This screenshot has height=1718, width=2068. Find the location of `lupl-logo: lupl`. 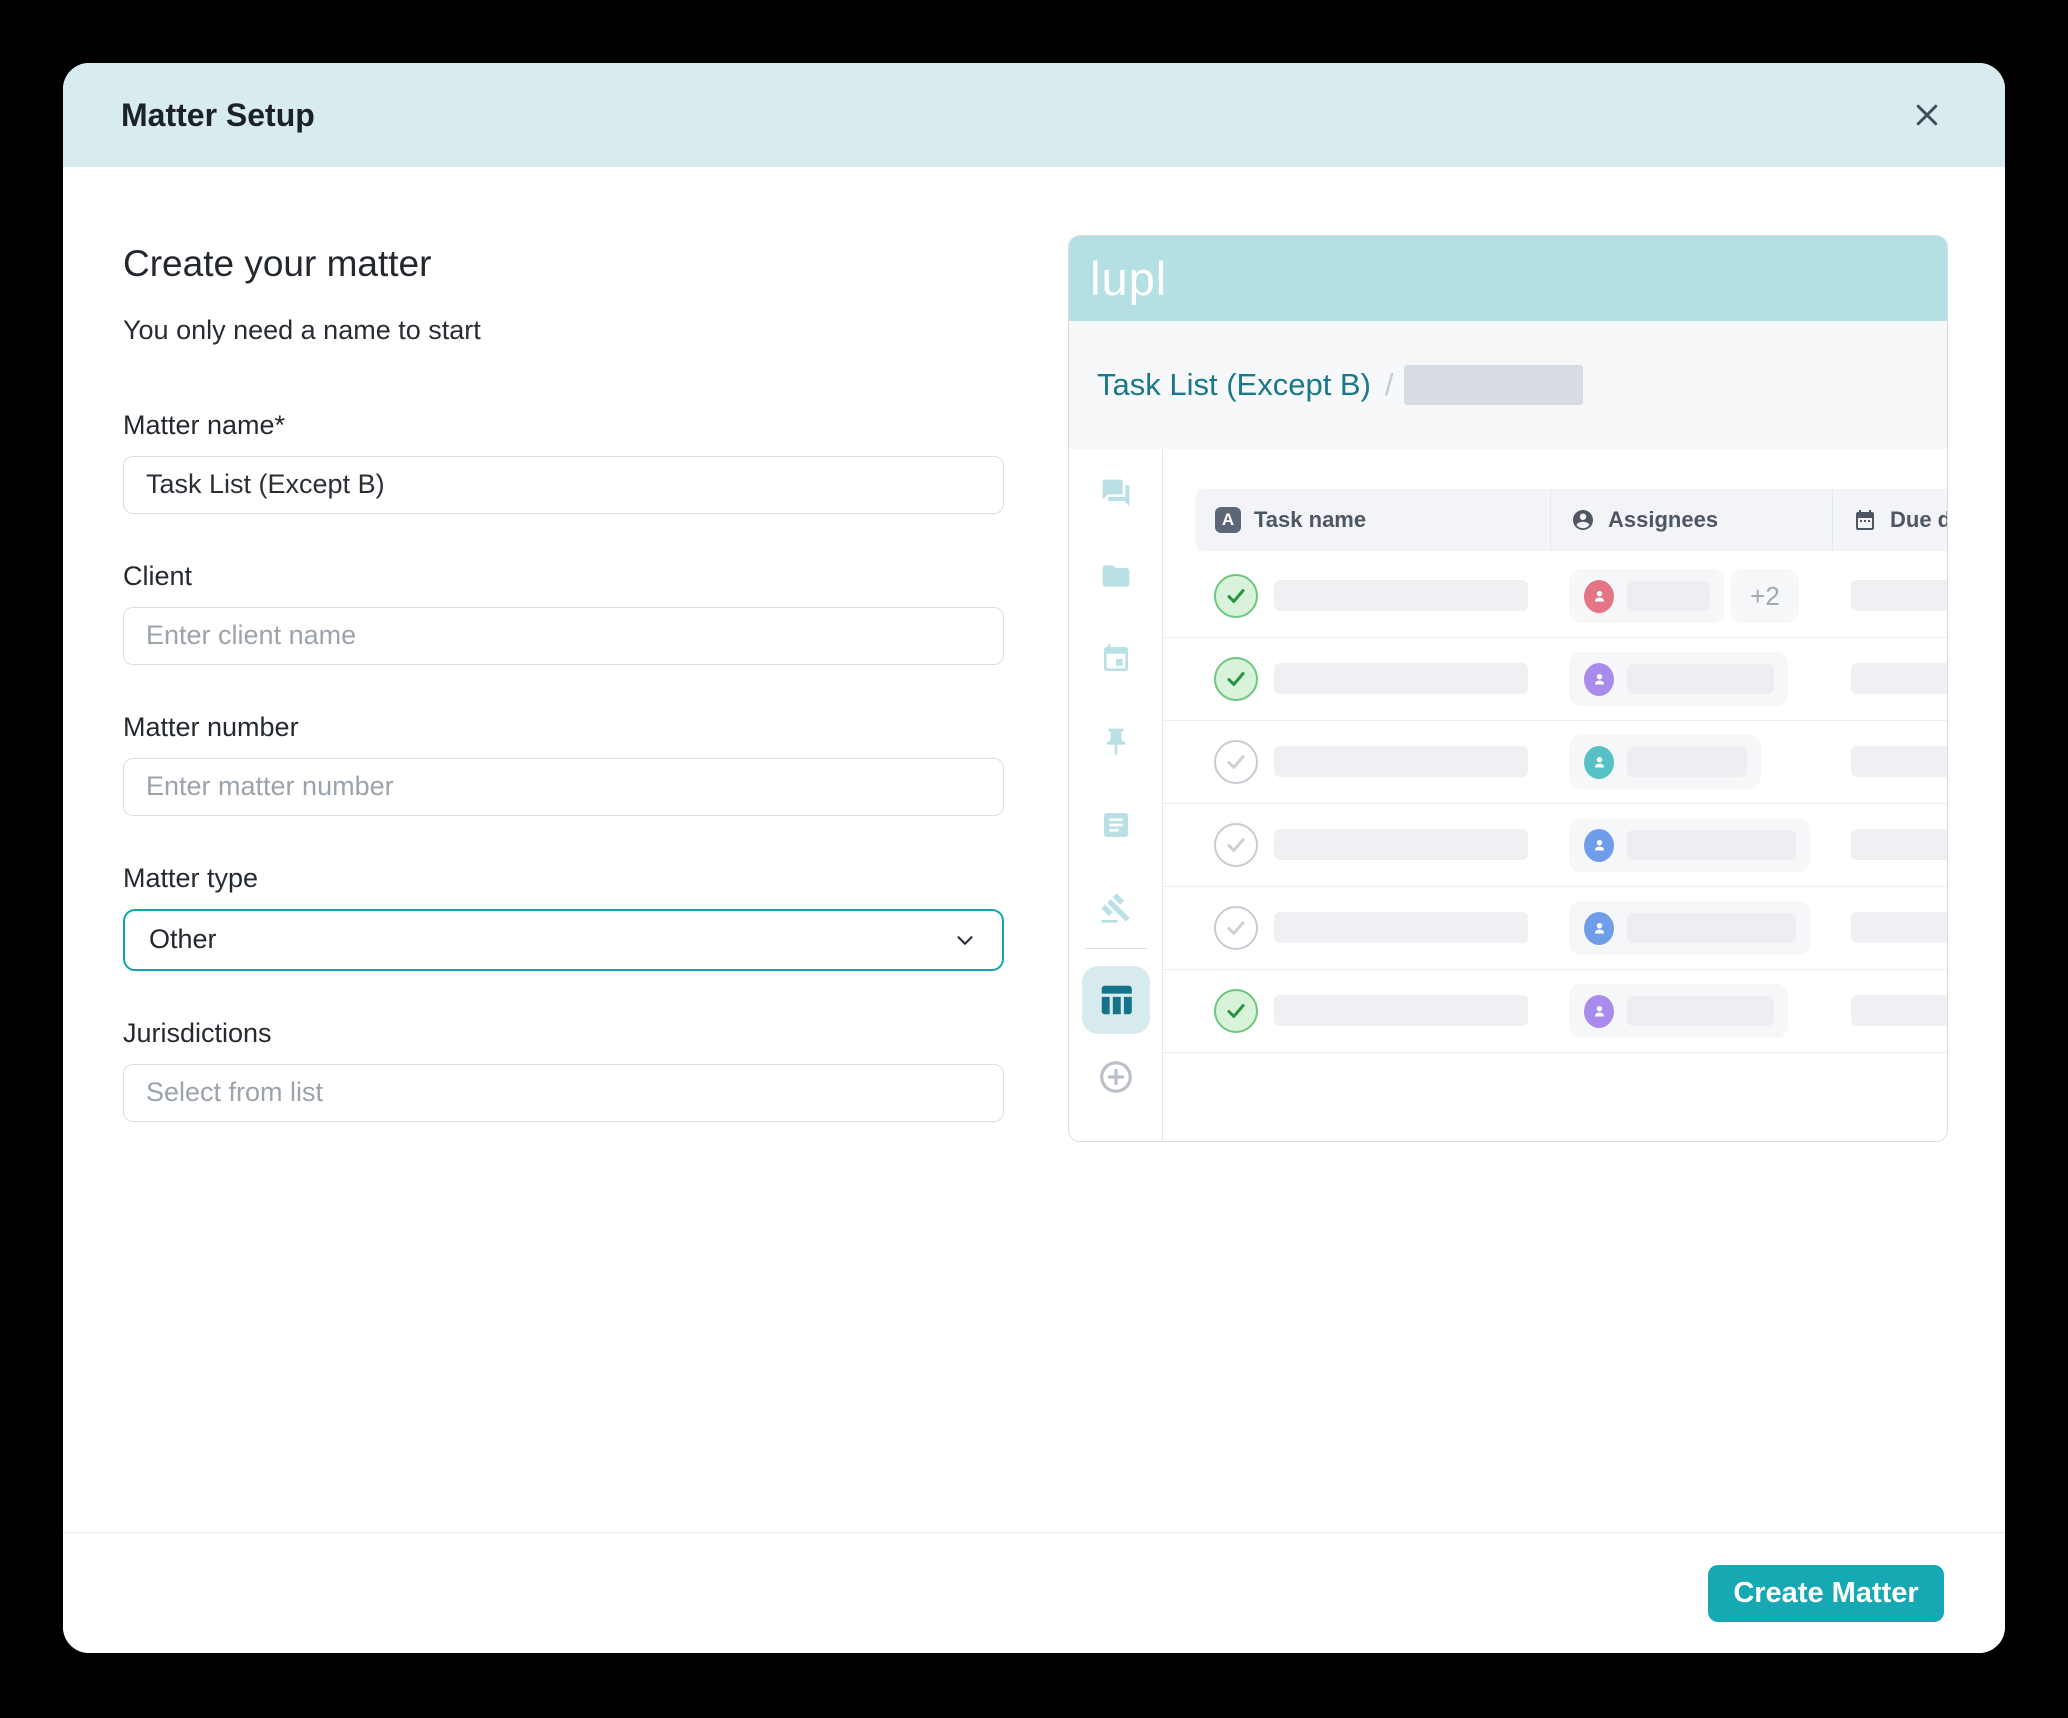

lupl-logo: lupl is located at coordinates (1129, 278).